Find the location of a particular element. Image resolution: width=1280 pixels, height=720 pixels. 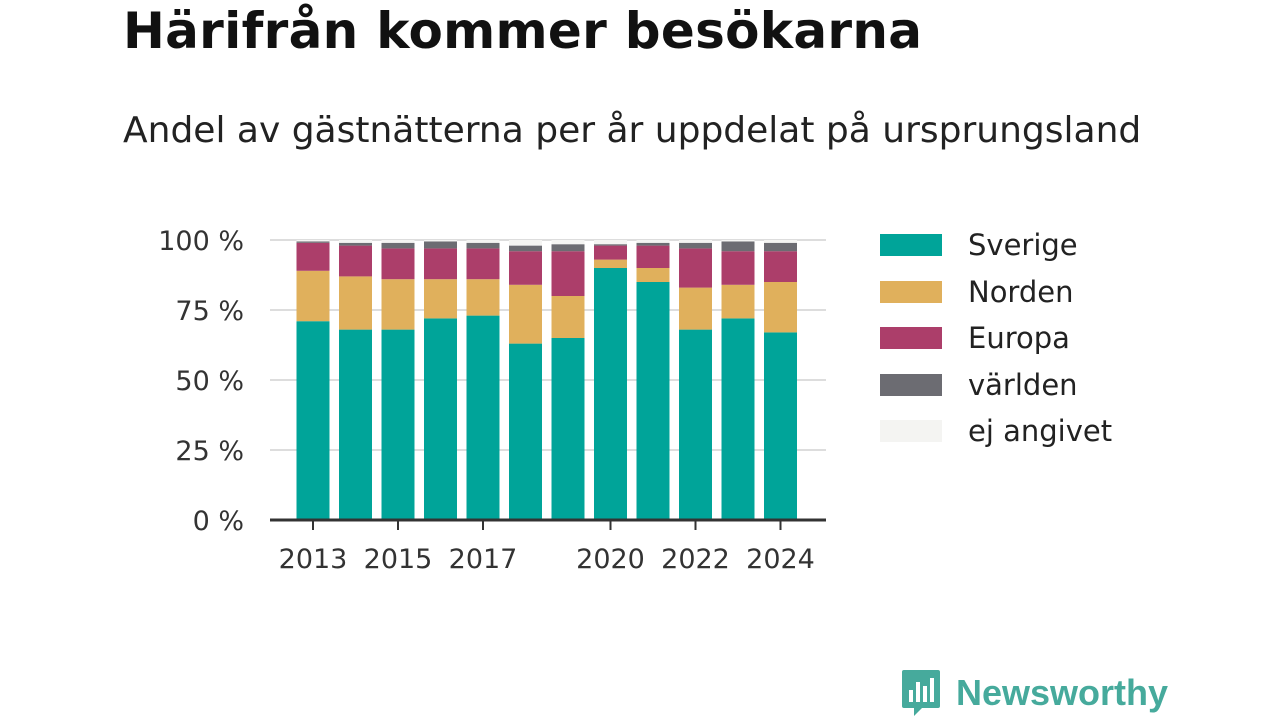

chart-title: Härifrån kommer besökarna is located at coordinates (523, 31).